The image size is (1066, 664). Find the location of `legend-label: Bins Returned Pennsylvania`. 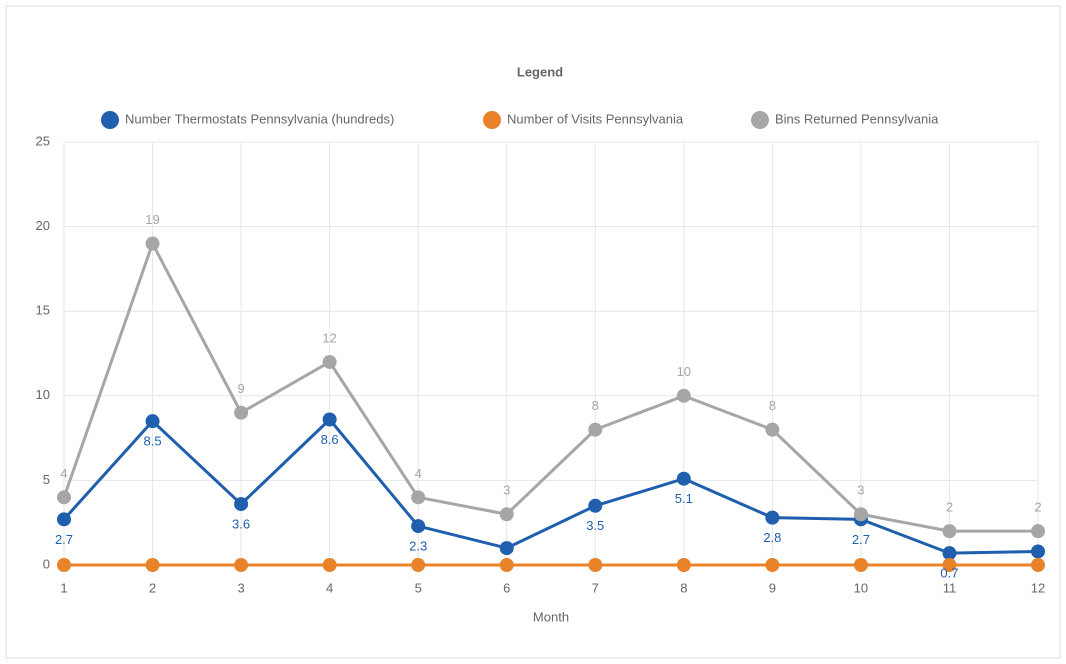

legend-label: Bins Returned Pennsylvania is located at coordinates (857, 118).